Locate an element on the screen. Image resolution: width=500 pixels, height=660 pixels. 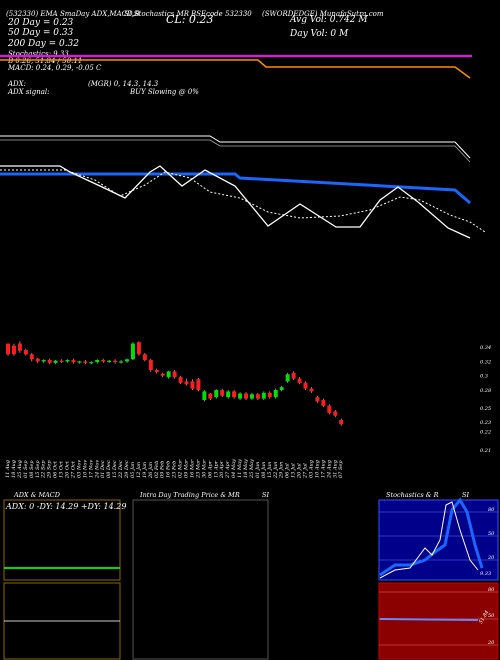
si-label: SI is located at coordinates (266, 495).